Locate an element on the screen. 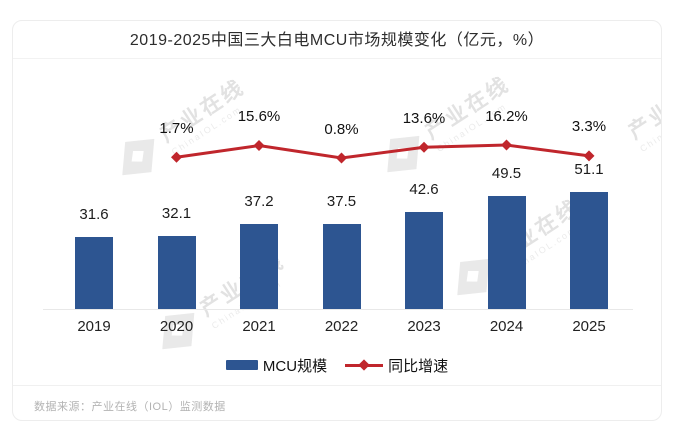  x-axis-label: 2023 is located at coordinates (424, 326).